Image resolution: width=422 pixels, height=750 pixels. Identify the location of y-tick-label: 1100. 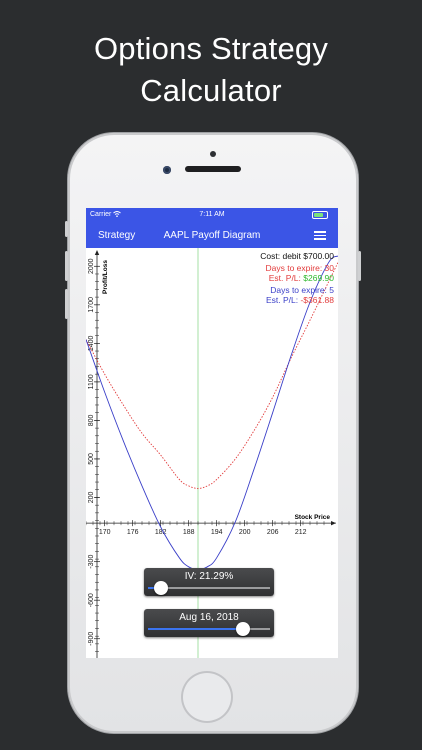
(91, 381).